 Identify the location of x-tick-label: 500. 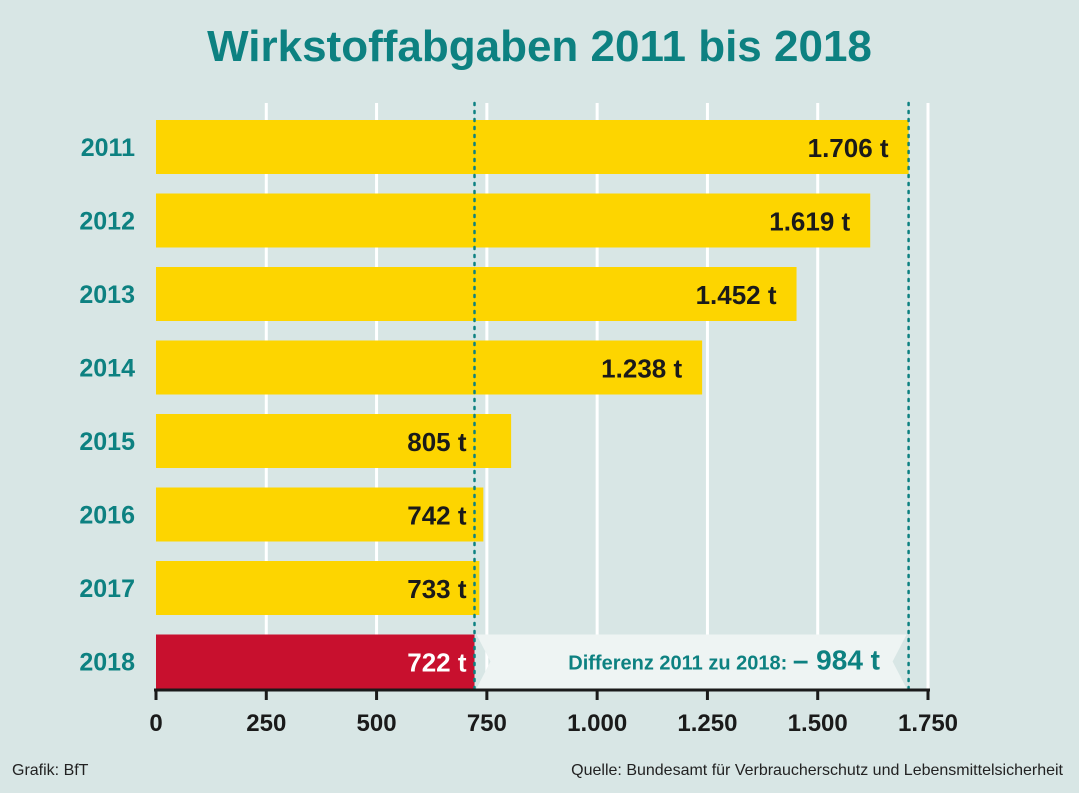
(377, 723).